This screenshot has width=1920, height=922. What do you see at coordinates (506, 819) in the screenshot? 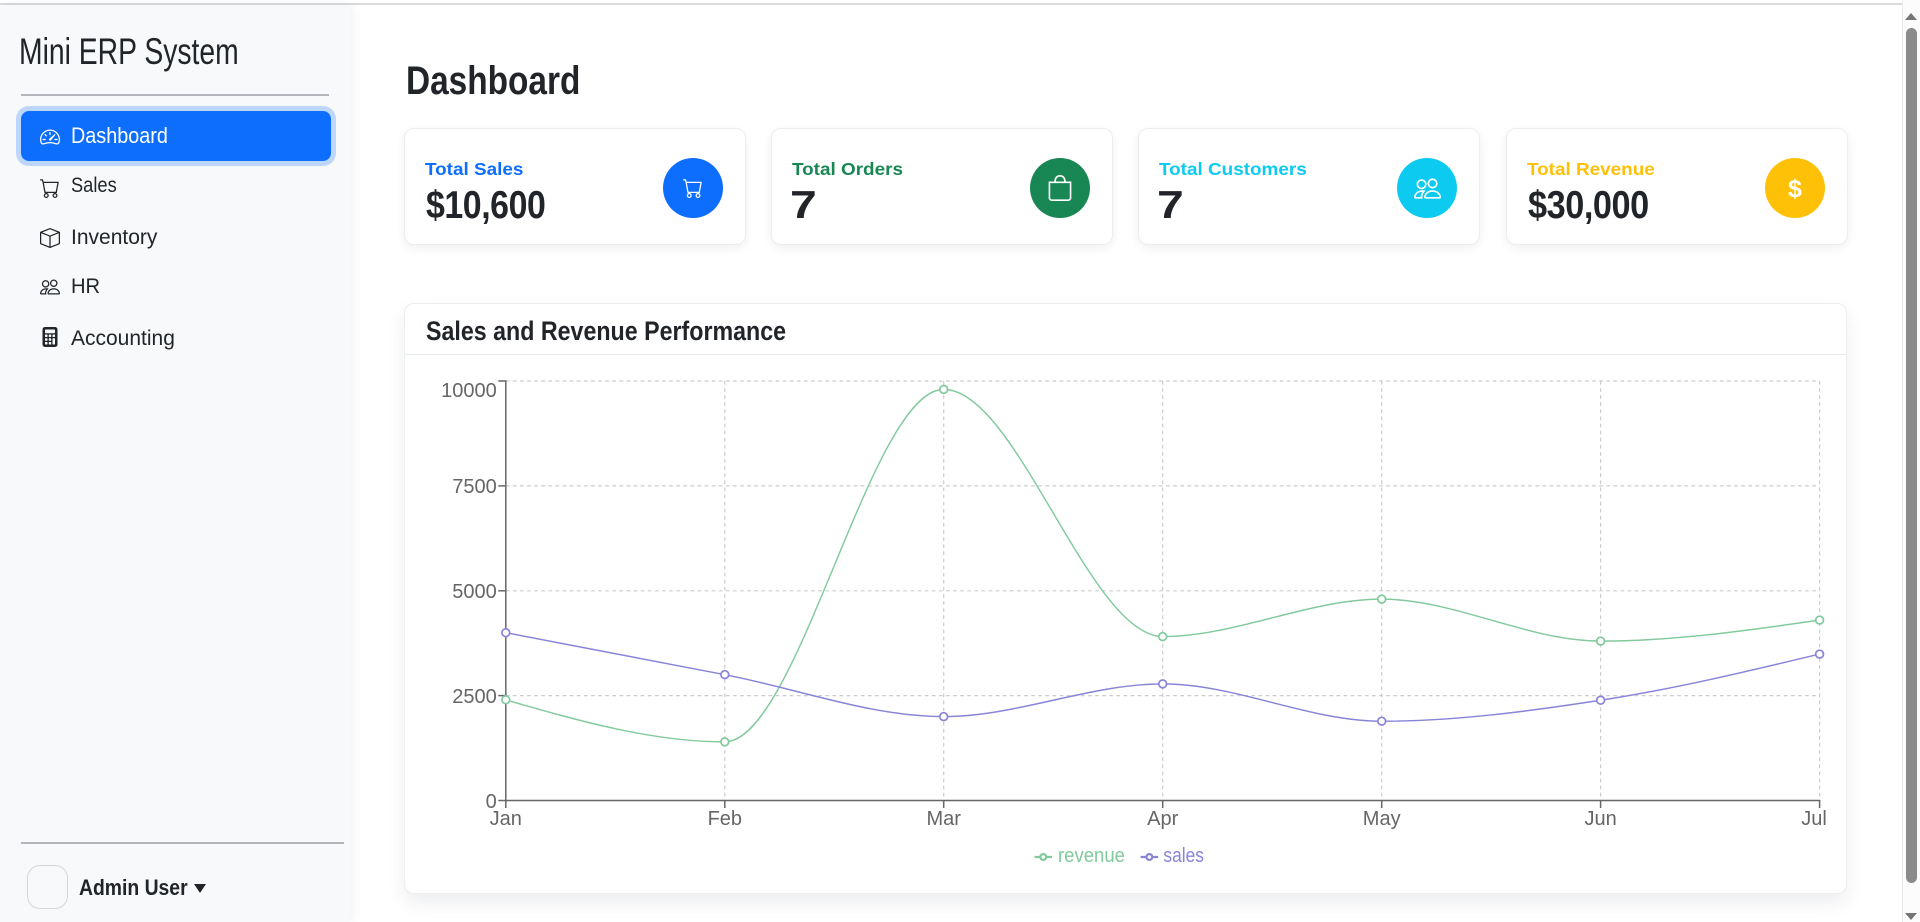
I see `svg-text: Jan` at bounding box center [506, 819].